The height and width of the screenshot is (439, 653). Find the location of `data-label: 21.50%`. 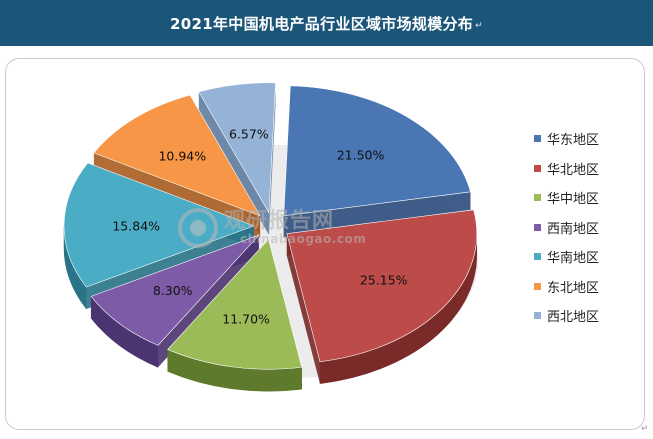

data-label: 21.50% is located at coordinates (361, 155).